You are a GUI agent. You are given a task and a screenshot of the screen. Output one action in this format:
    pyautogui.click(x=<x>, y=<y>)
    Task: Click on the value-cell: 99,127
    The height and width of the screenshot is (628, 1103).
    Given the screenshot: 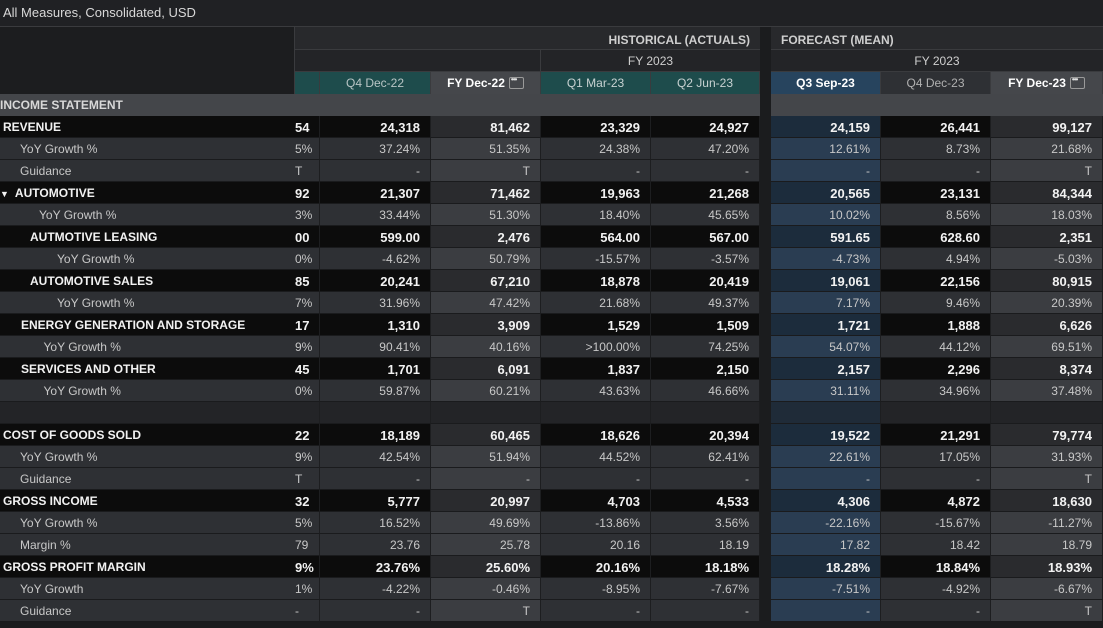 What is the action you would take?
    pyautogui.click(x=1047, y=127)
    